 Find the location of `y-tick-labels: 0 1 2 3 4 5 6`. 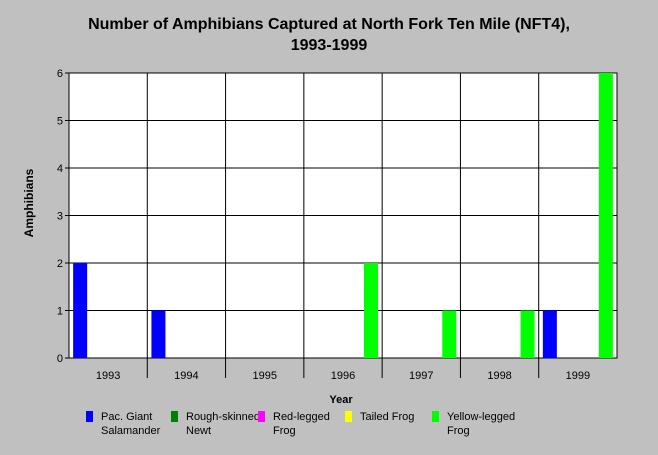

y-tick-labels: 0 1 2 3 4 5 6 is located at coordinates (60, 216).